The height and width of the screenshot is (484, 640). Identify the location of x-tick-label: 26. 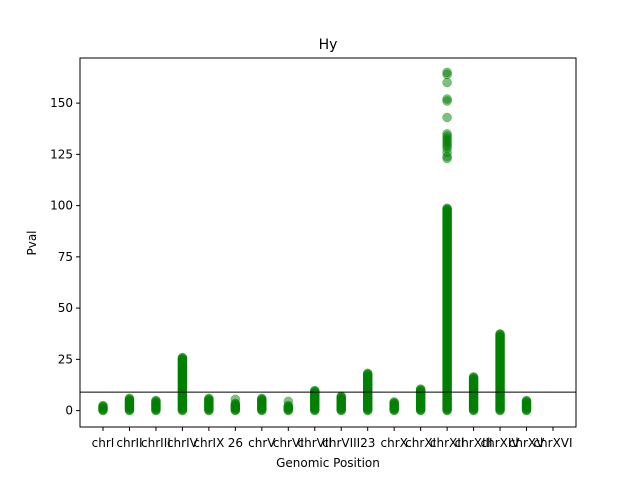
(235, 443).